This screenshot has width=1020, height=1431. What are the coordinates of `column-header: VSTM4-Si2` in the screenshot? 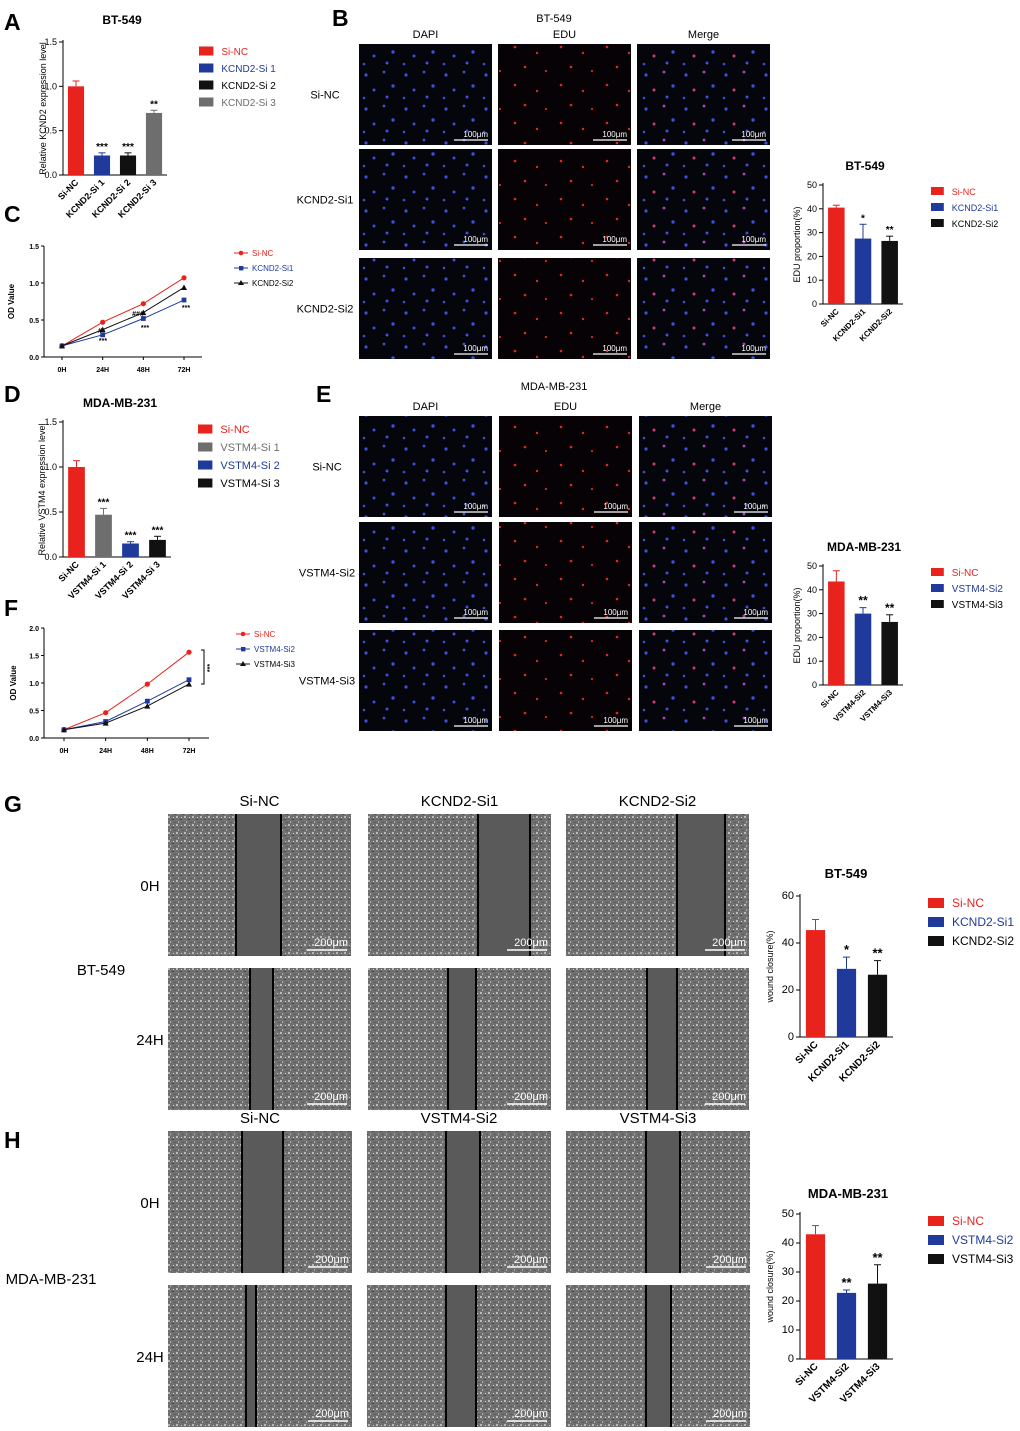 It's located at (459, 1118).